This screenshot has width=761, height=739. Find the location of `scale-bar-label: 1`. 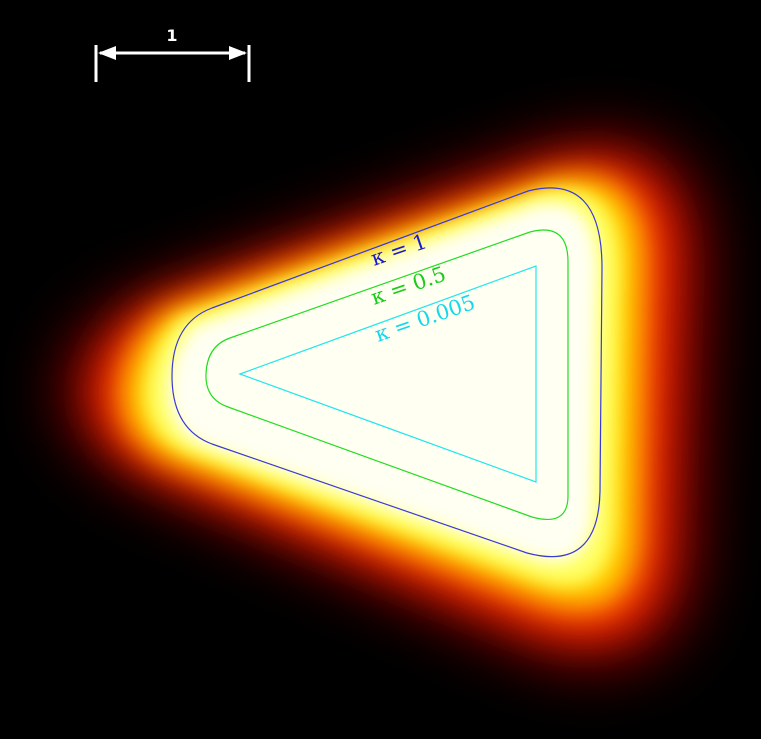

scale-bar-label: 1 is located at coordinates (171, 35).